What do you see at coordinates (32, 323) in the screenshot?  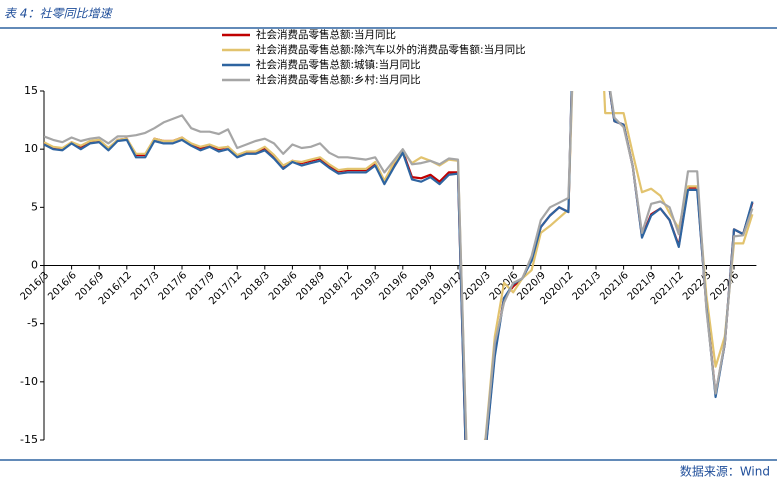 I see `y-tick-label: -5` at bounding box center [32, 323].